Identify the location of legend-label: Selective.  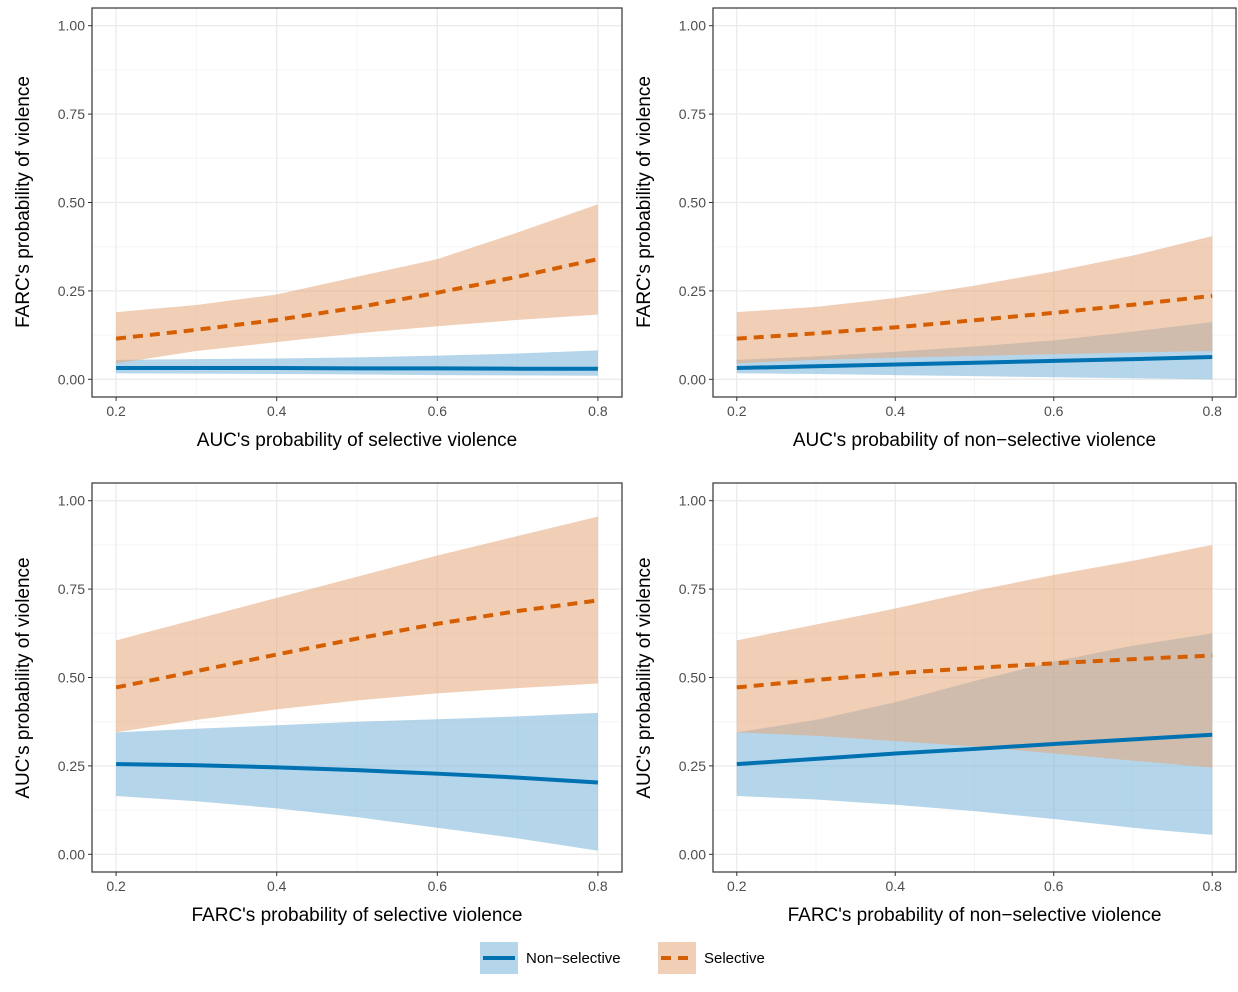
(734, 958).